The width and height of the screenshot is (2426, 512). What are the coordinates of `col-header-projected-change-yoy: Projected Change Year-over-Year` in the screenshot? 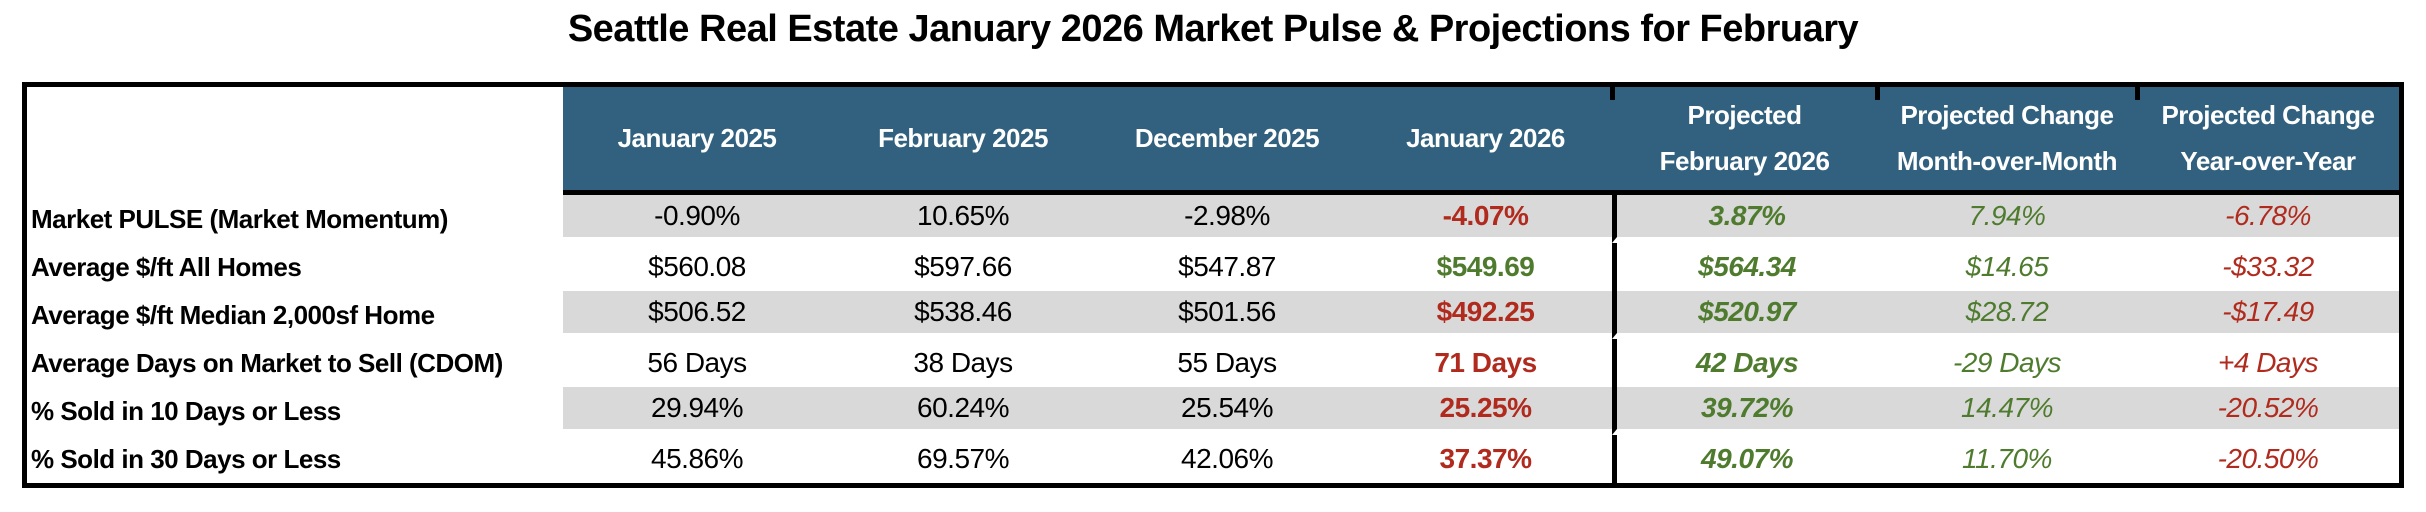 It's located at (2268, 141).